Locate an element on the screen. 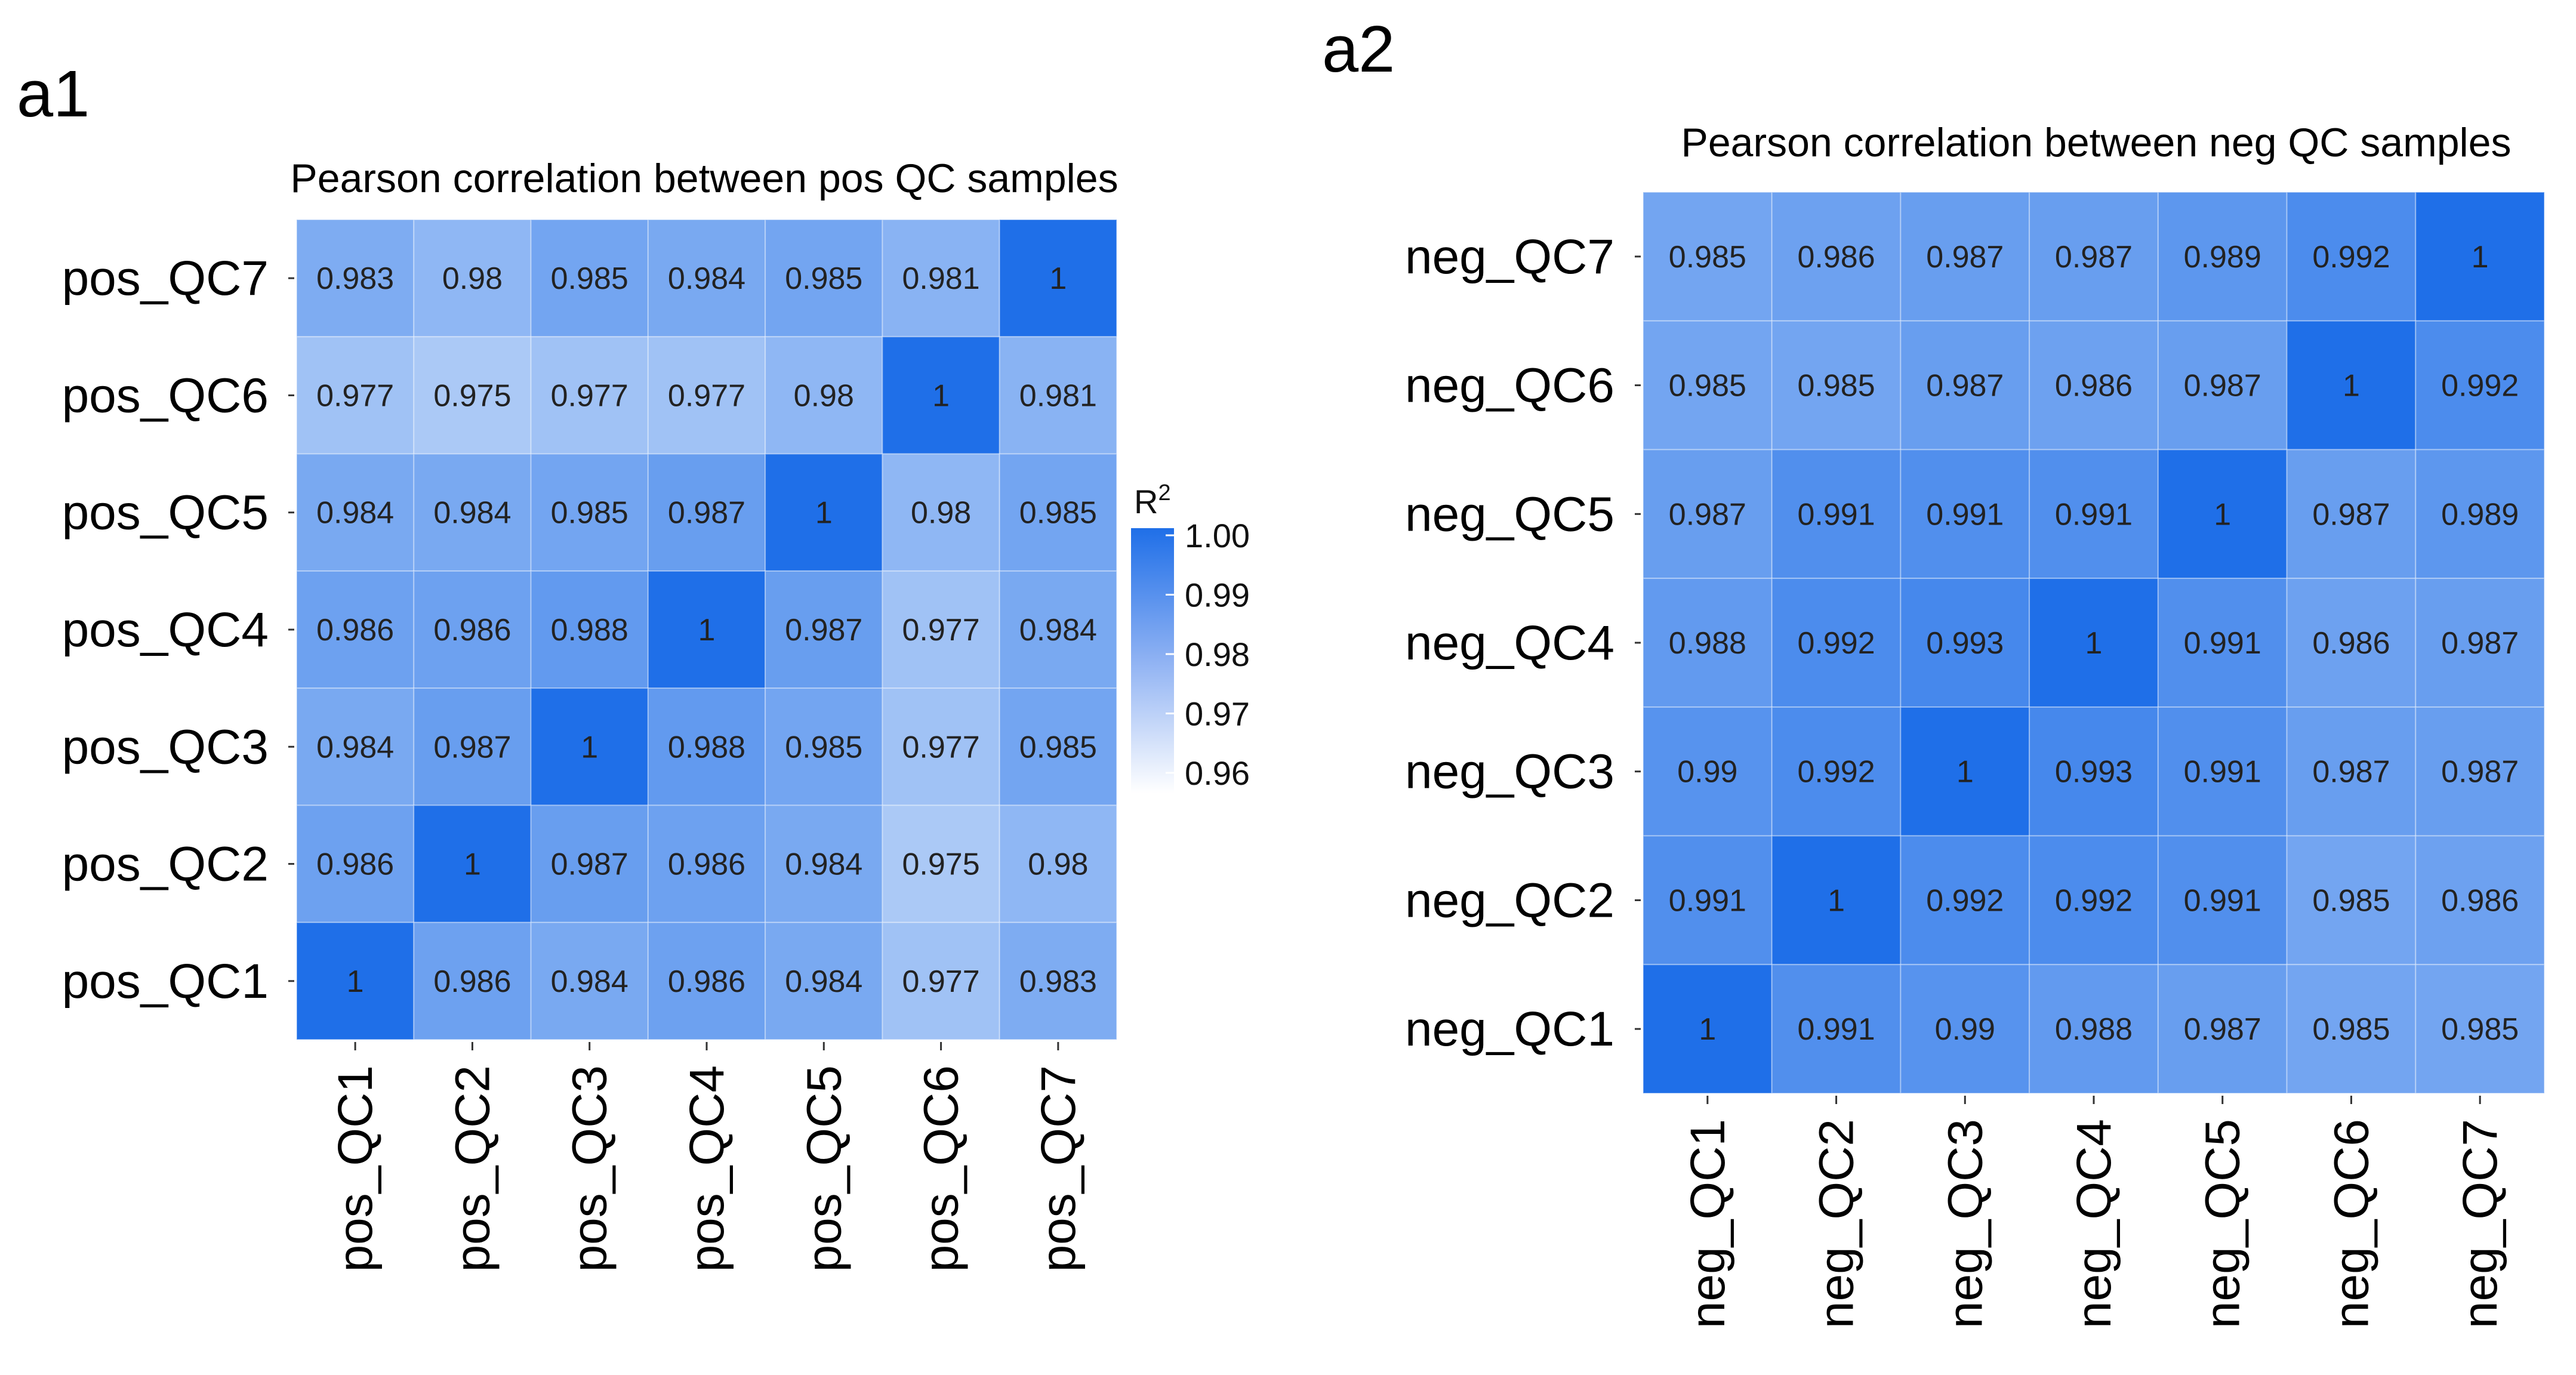  x-tick-label: neg_QC4 is located at coordinates (2094, 1223).